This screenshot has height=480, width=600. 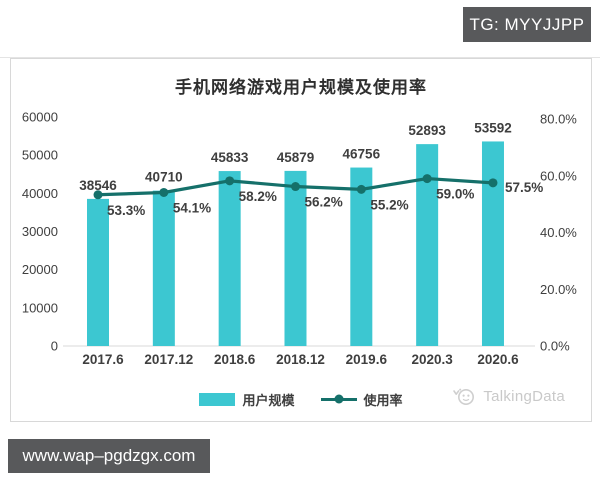 I want to click on bar-value-label: 53592, so click(x=493, y=127).